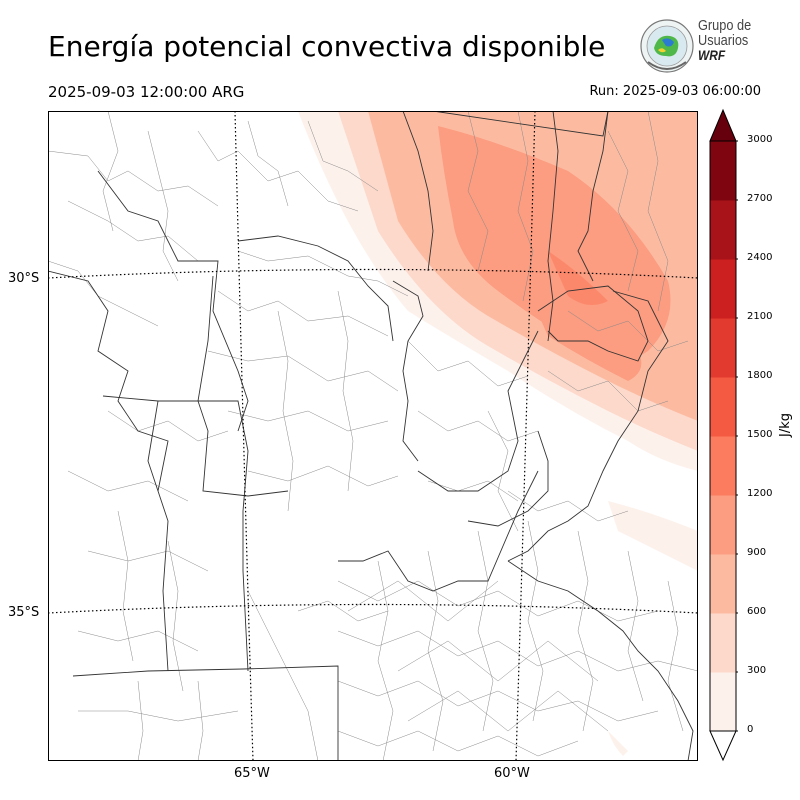  What do you see at coordinates (24, 278) in the screenshot?
I see `lat-label-30s: 30°S` at bounding box center [24, 278].